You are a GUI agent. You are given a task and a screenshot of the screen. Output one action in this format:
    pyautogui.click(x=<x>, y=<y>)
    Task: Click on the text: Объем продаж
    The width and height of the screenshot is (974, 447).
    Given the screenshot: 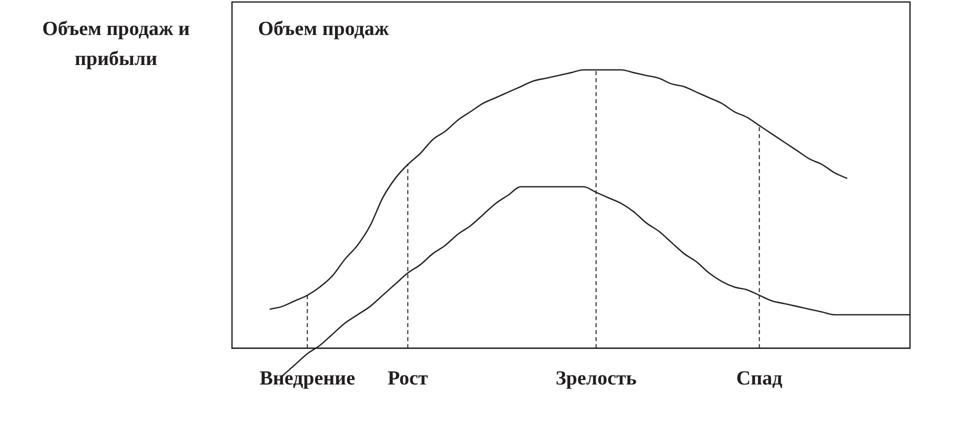 What is the action you would take?
    pyautogui.click(x=324, y=29)
    